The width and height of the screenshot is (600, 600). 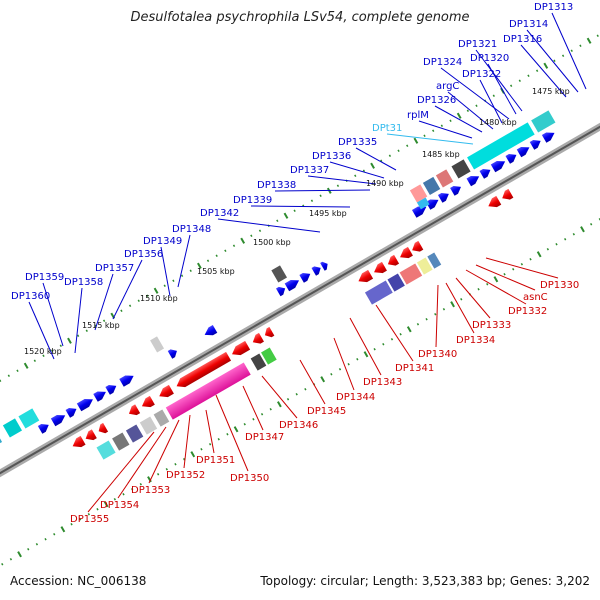 I want to click on leader-DP1322, so click(x=491, y=101).